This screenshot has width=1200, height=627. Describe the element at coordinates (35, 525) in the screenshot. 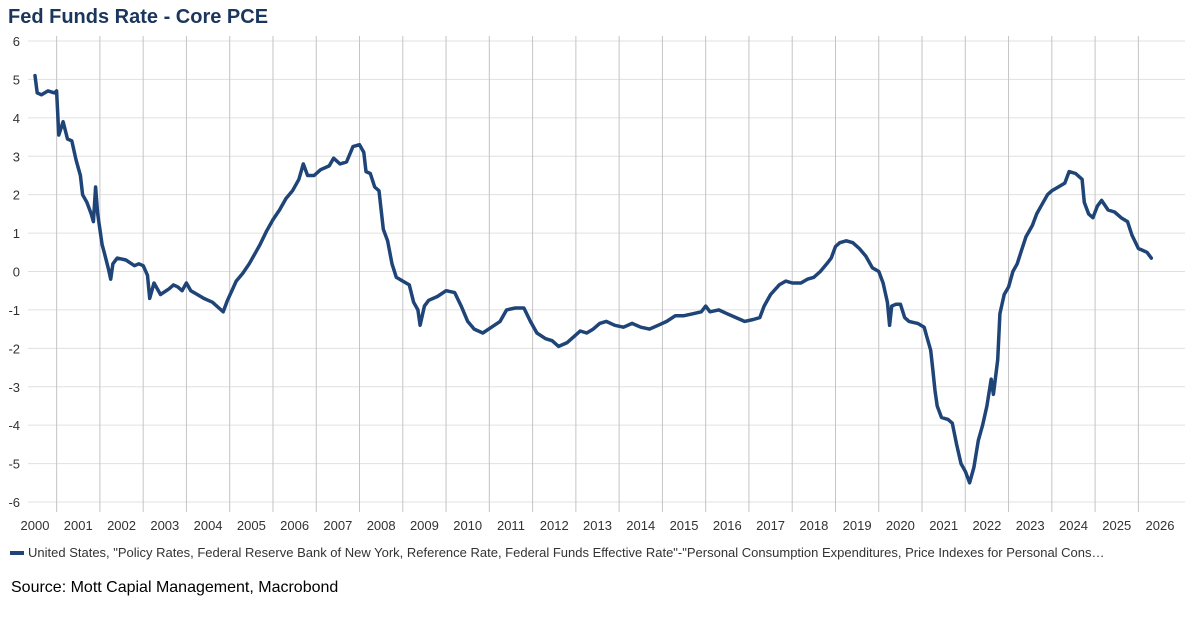

I see `x-tick-label: 2000` at that location.